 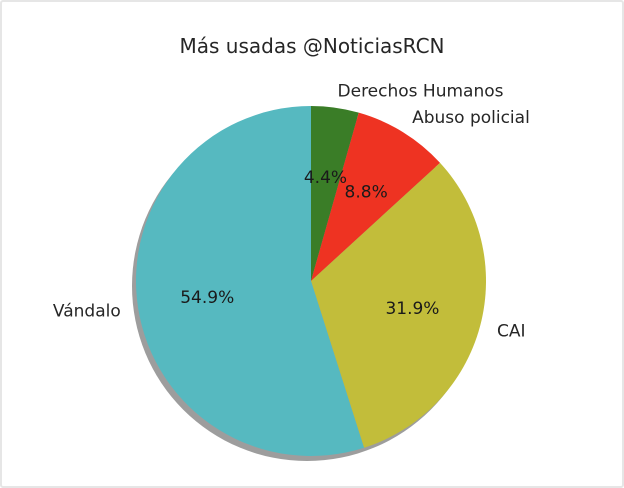 What do you see at coordinates (335, 193) in the screenshot?
I see `pie-slice-derechos-humanos` at bounding box center [335, 193].